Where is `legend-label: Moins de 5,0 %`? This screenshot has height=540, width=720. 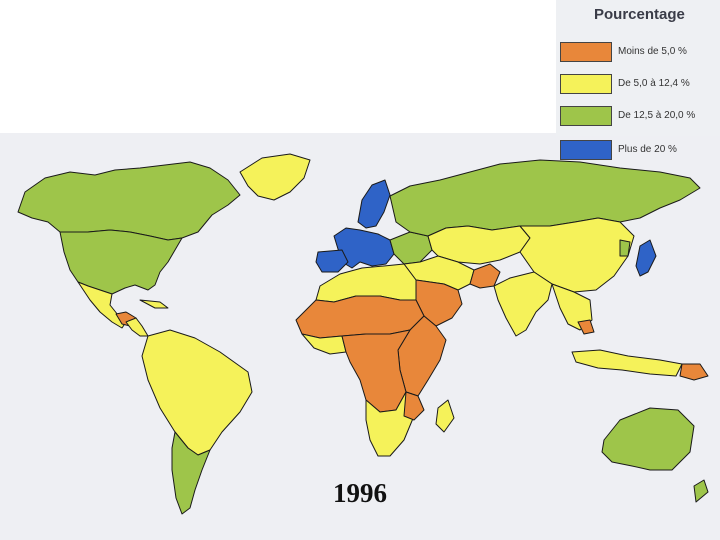 legend-label: Moins de 5,0 % is located at coordinates (652, 51).